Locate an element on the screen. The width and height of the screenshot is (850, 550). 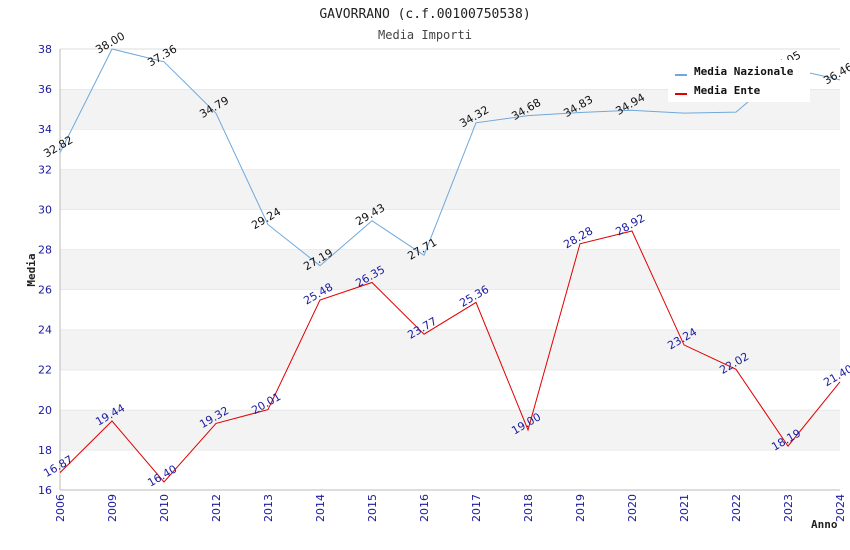
y-tick-label: 30 is located at coordinates (45, 209).